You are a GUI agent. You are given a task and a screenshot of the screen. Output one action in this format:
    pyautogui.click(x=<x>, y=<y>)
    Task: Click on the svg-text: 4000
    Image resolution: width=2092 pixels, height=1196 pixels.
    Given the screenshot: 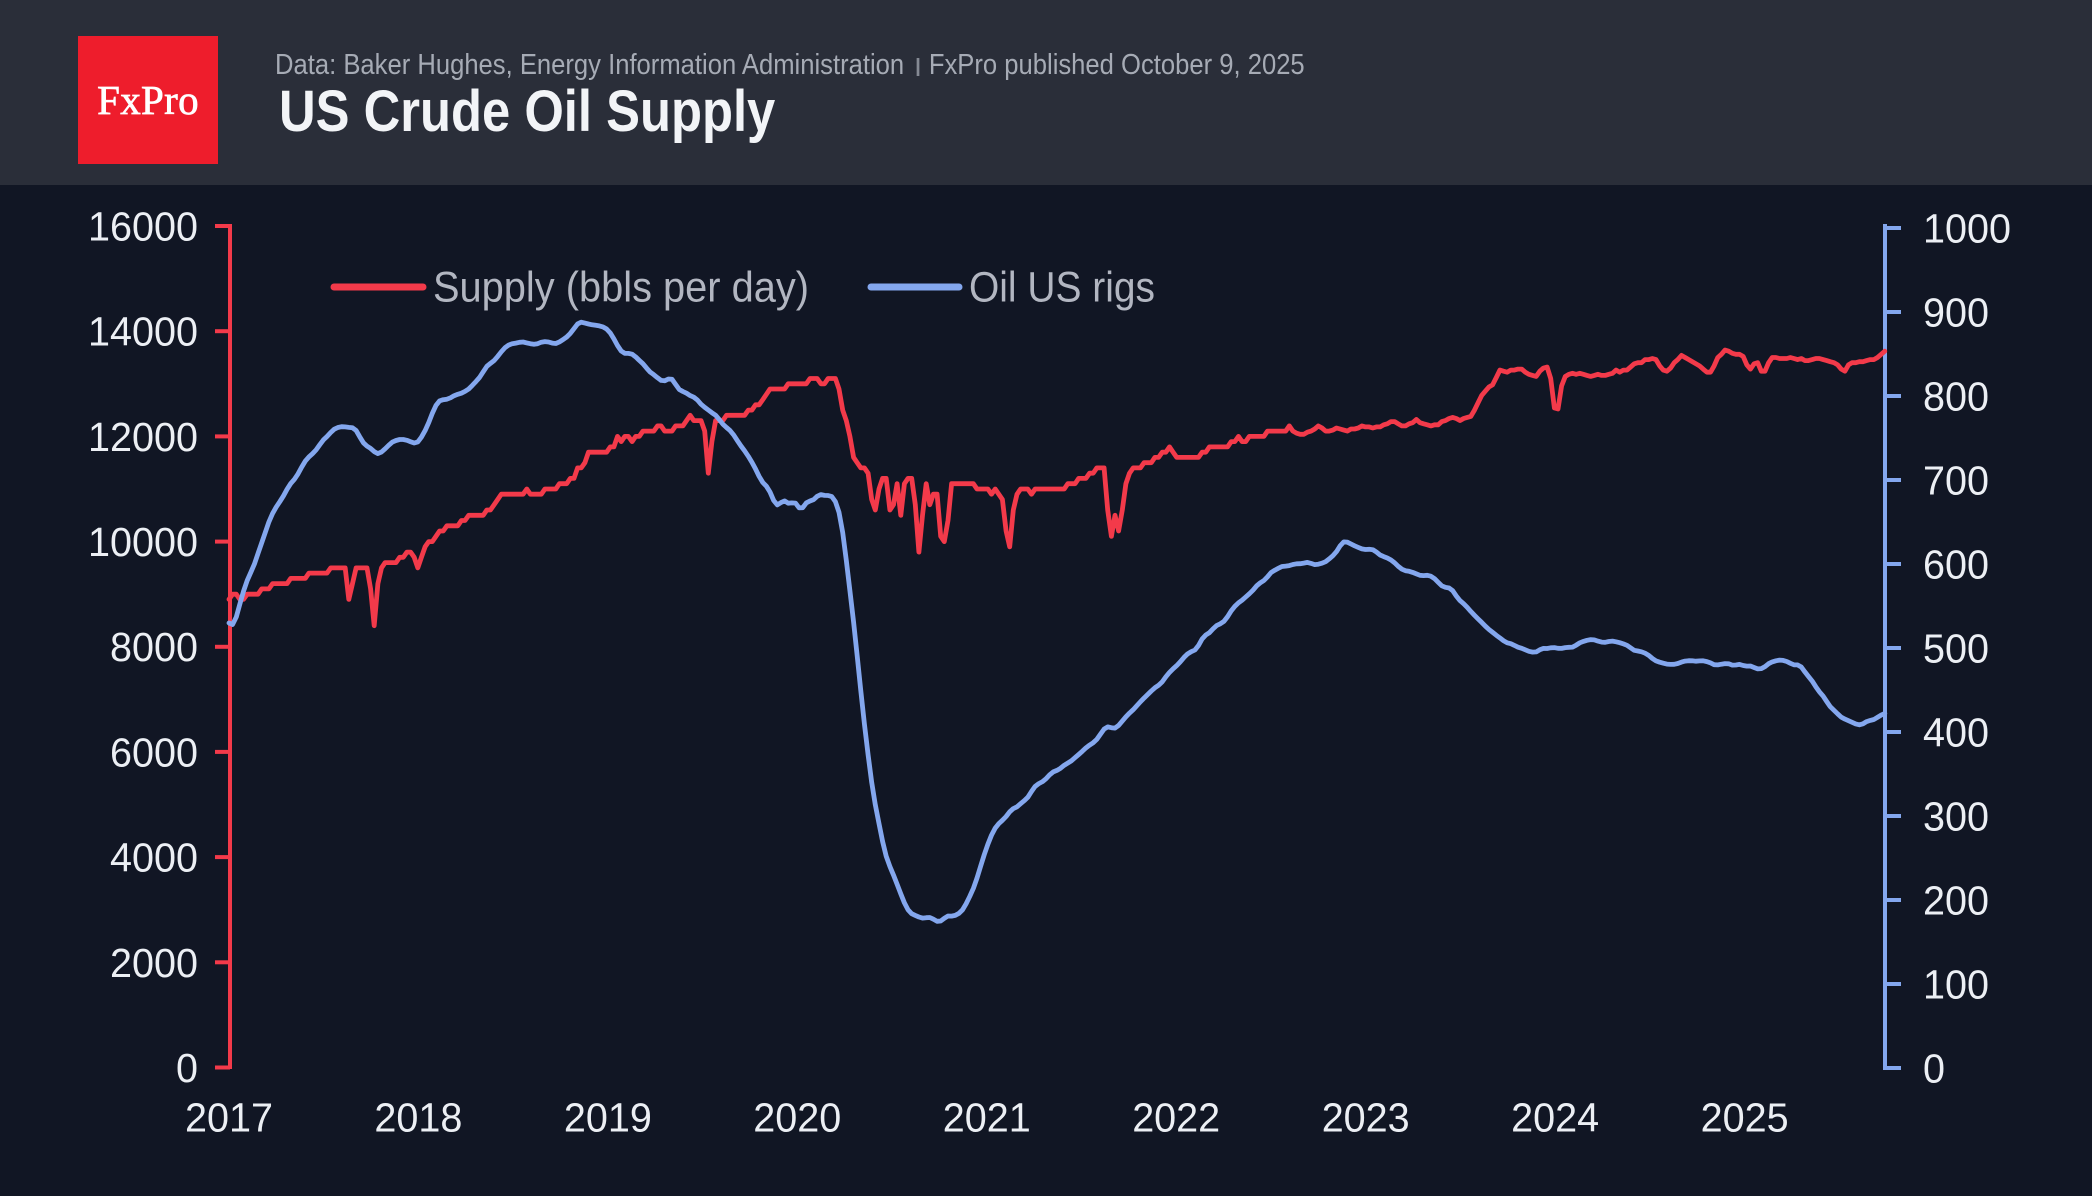 What is the action you would take?
    pyautogui.click(x=154, y=858)
    